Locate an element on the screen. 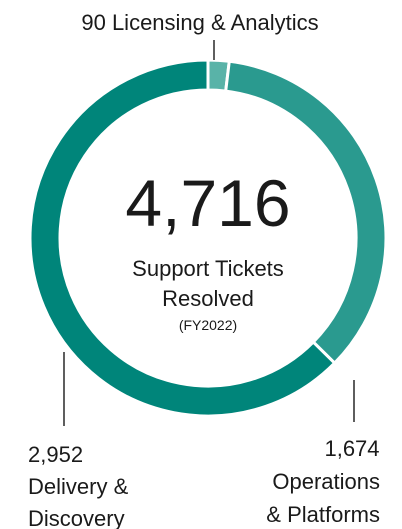  label-delivery-value: 2,952 is located at coordinates (55, 454).